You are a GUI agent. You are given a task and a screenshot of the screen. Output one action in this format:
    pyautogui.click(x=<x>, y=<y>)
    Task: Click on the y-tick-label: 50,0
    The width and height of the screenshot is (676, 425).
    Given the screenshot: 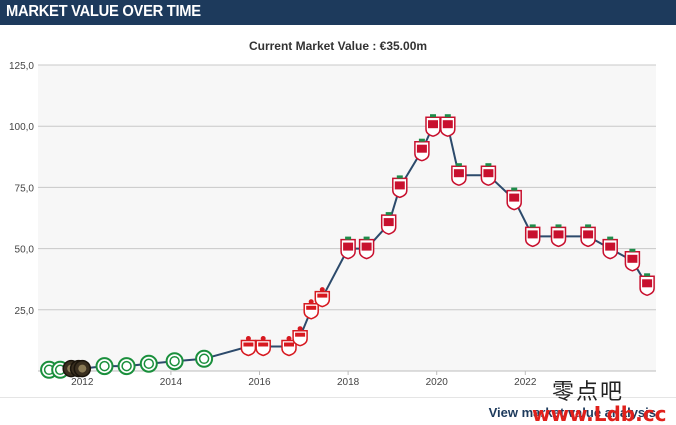 What is the action you would take?
    pyautogui.click(x=25, y=250)
    